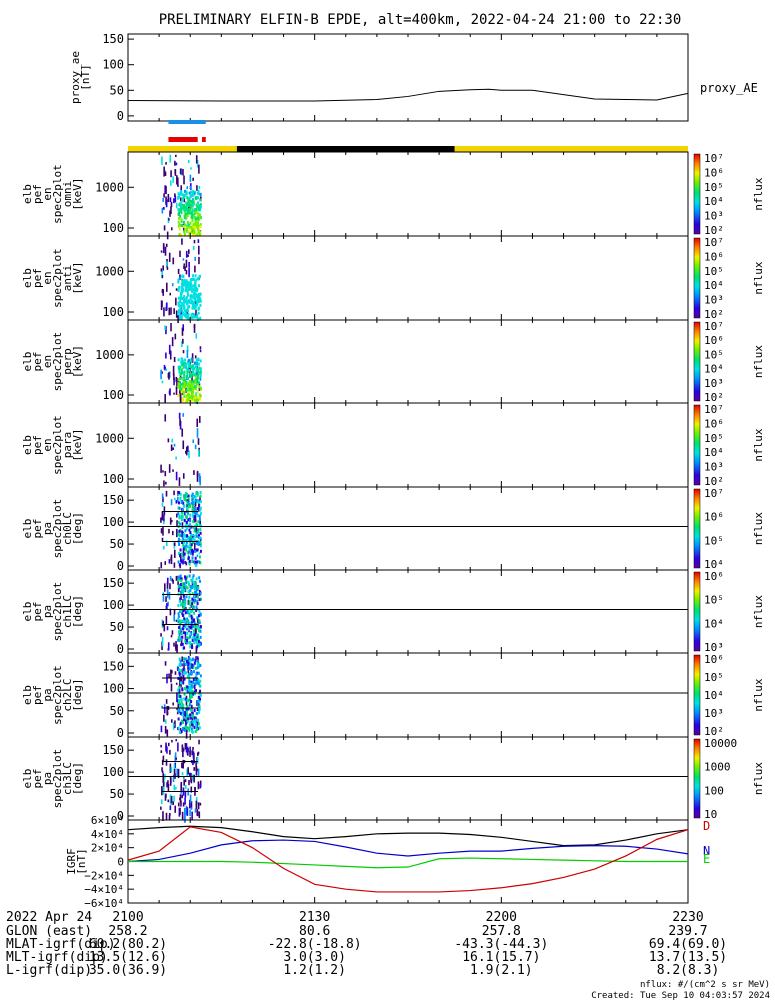  Describe the element at coordinates (27, 278) in the screenshot. I see `y-axis-label-line: elb` at that location.